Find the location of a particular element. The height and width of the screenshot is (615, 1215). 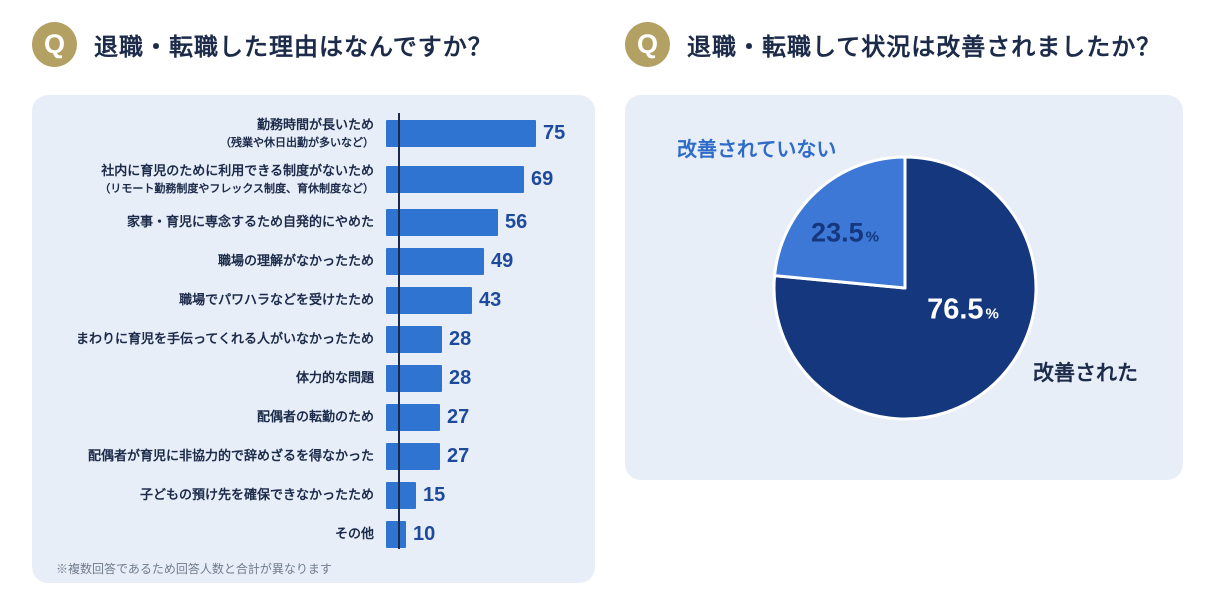

bar-row: 勤務時間が長いため （残業や休日出勤が多いなど） 75 is located at coordinates (317, 134).